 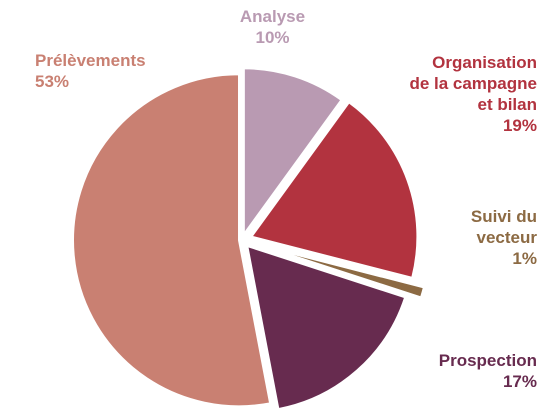 I want to click on category-label: Organisation de la campagne et bilan, so click(x=473, y=83).